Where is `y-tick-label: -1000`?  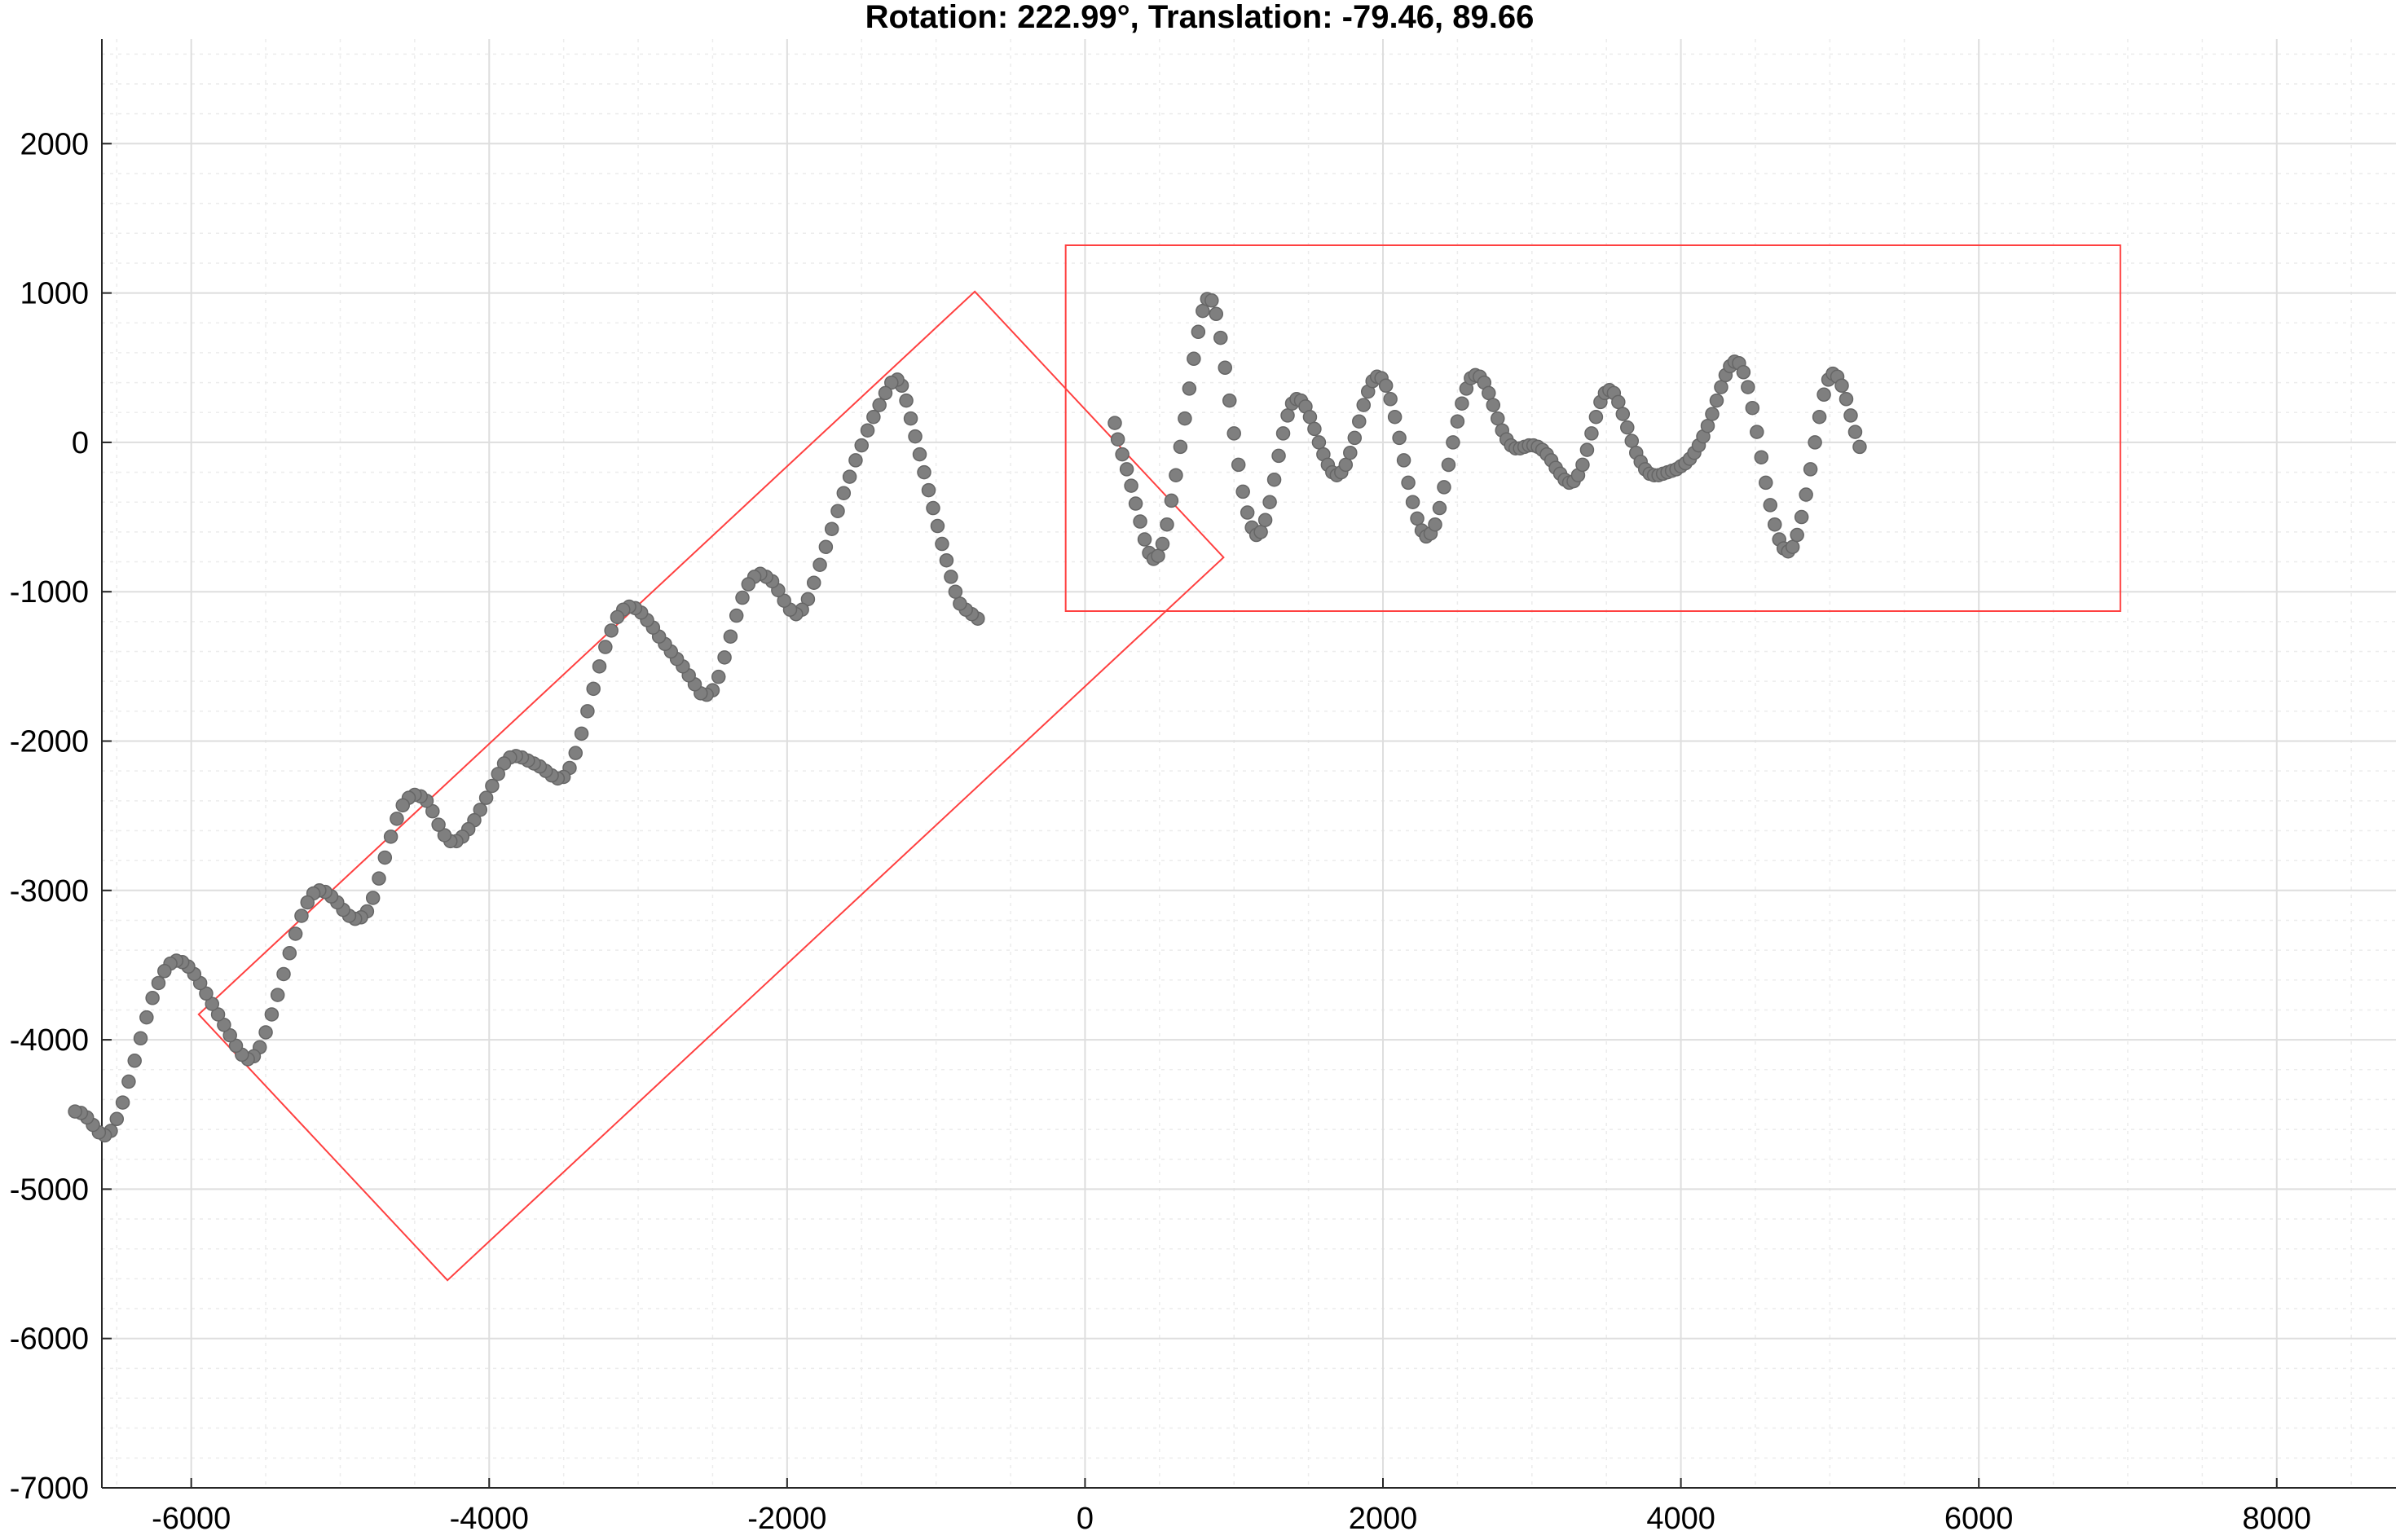 y-tick-label: -1000 is located at coordinates (49, 592).